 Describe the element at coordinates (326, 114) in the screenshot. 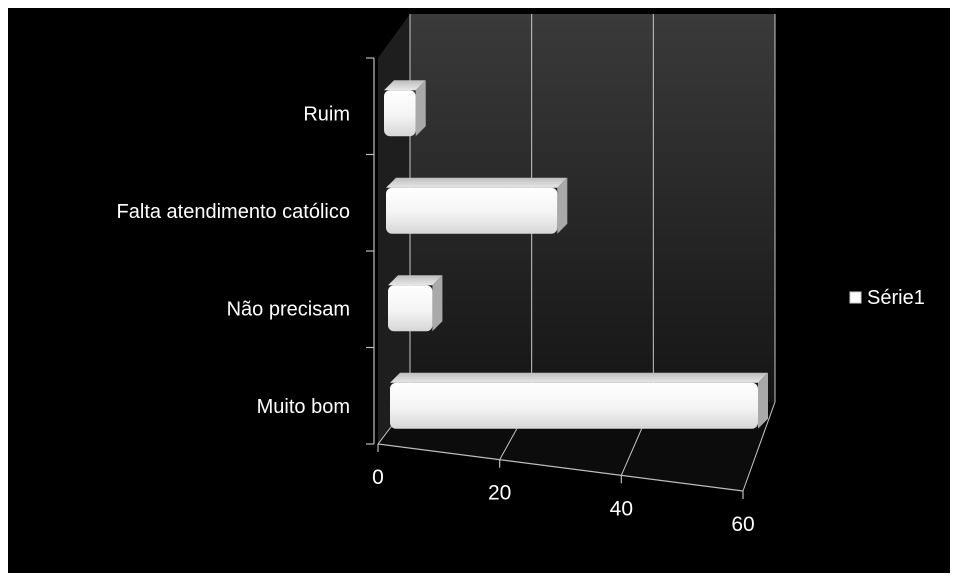

I see `category-label: Ruim` at that location.